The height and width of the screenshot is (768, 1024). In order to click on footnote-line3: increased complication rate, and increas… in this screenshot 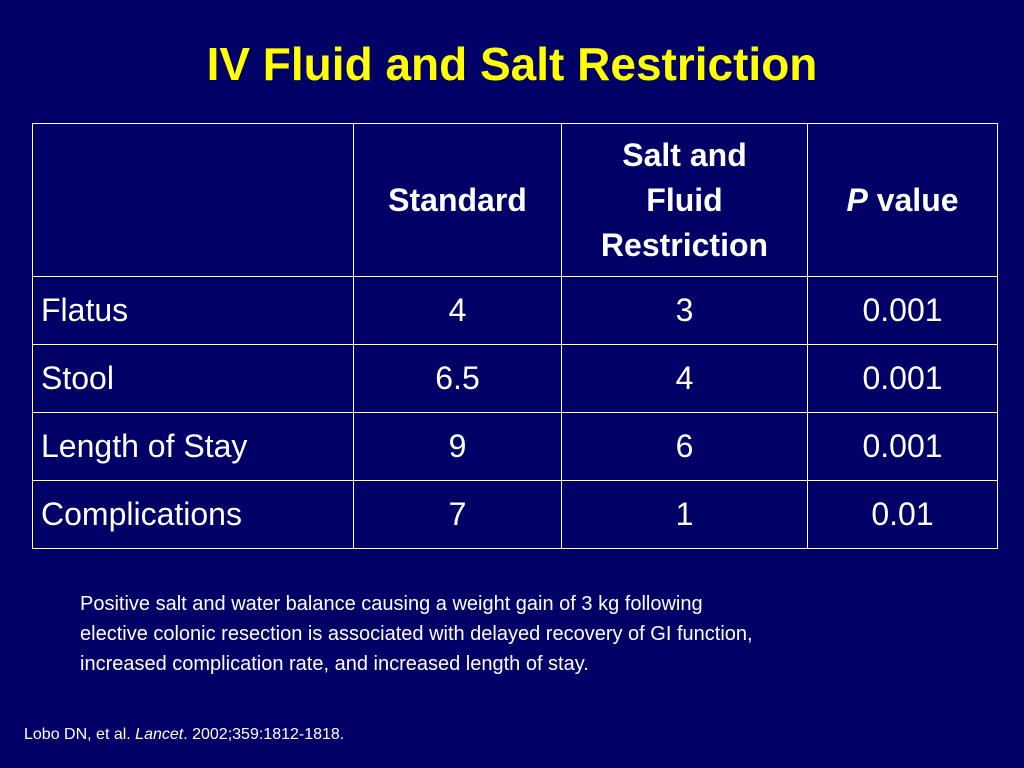, I will do `click(334, 664)`.